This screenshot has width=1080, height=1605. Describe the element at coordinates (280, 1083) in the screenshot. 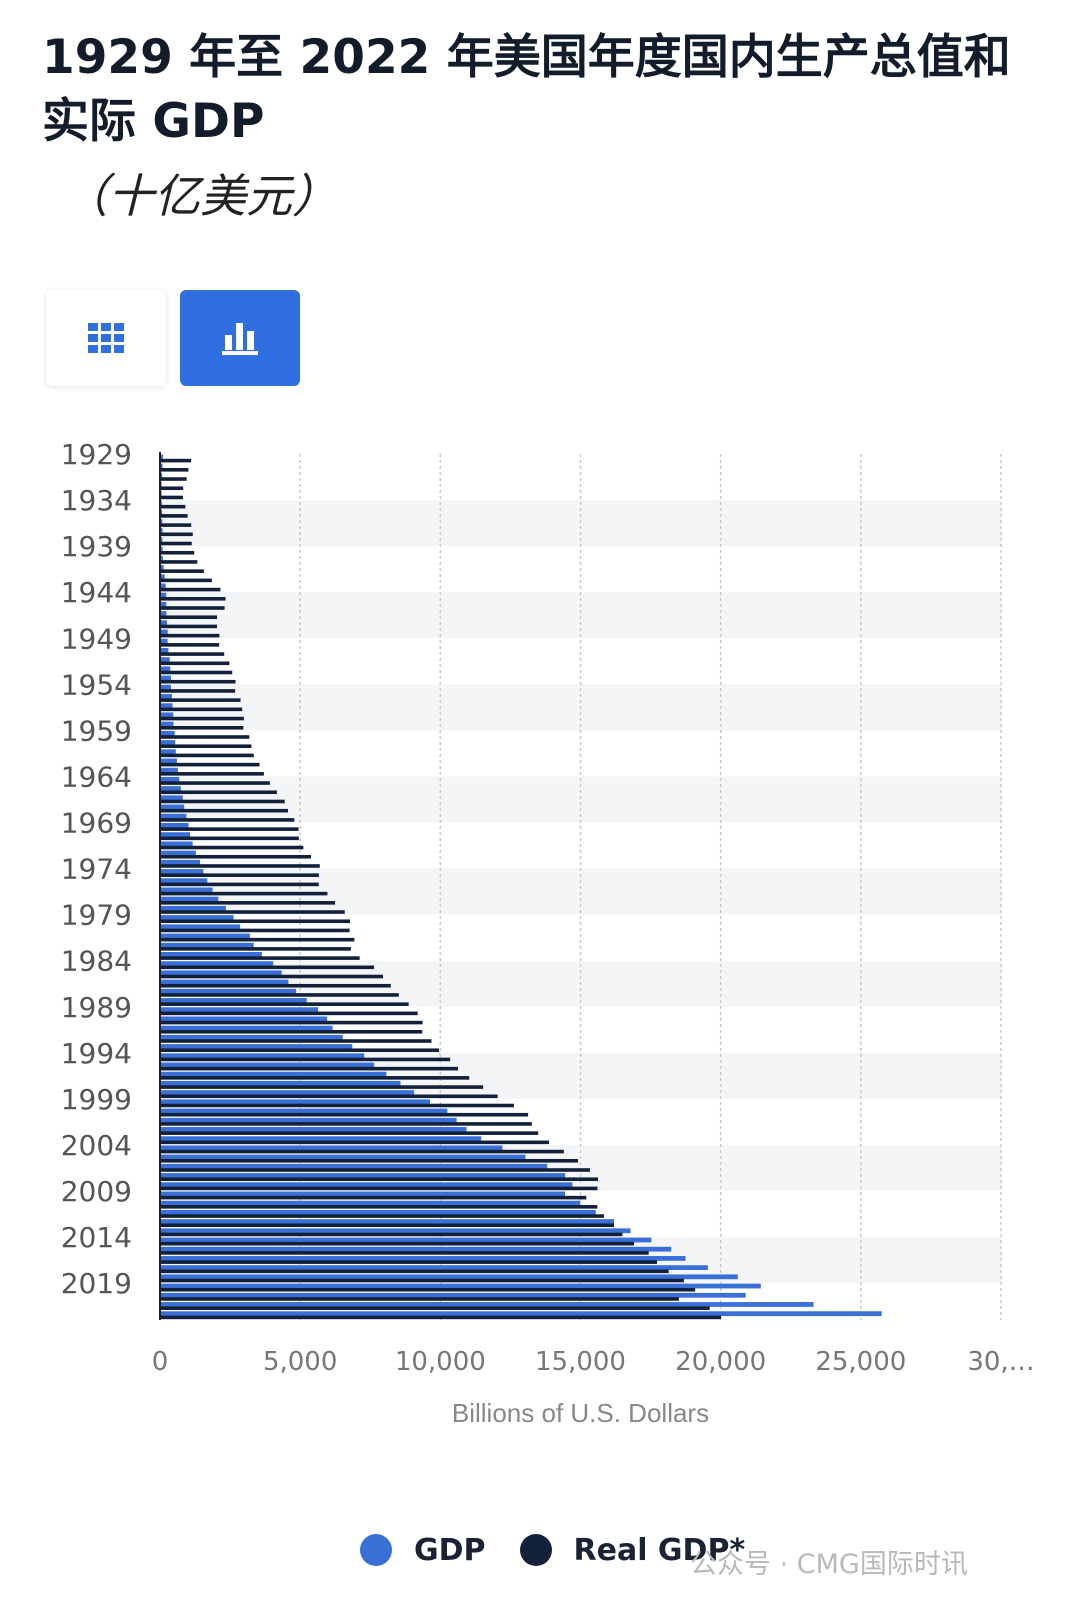

I see `bar-gdp-1997` at that location.